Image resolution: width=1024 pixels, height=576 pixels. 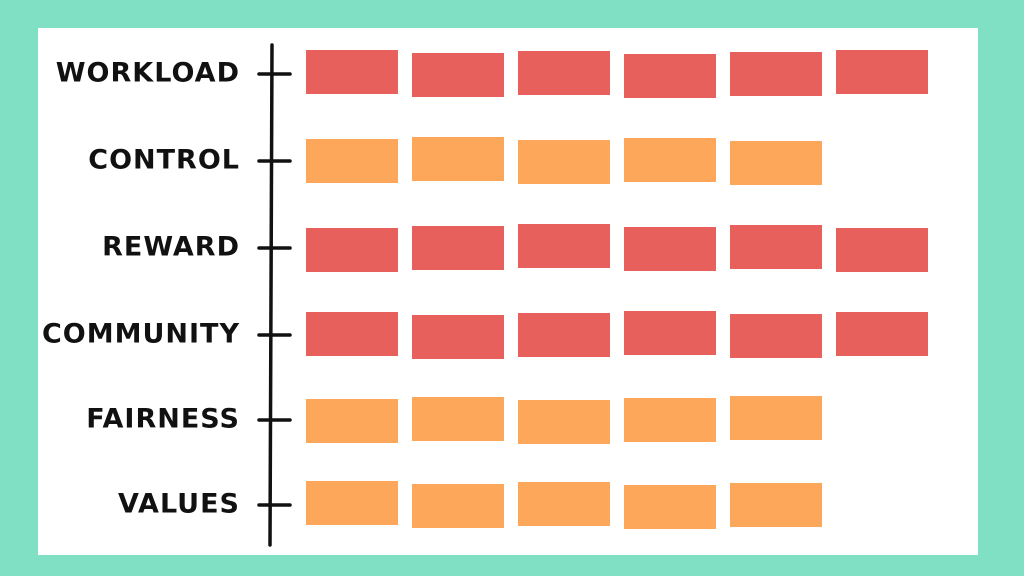 I want to click on y-tick-label: CONTROL, so click(x=164, y=160).